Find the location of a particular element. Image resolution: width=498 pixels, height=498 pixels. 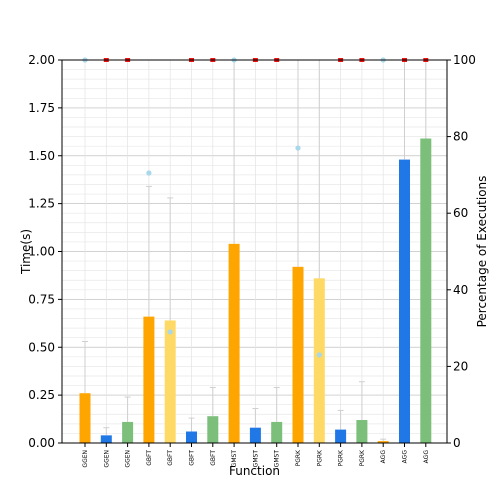

y2-tick-label: 40 is located at coordinates (460, 290).